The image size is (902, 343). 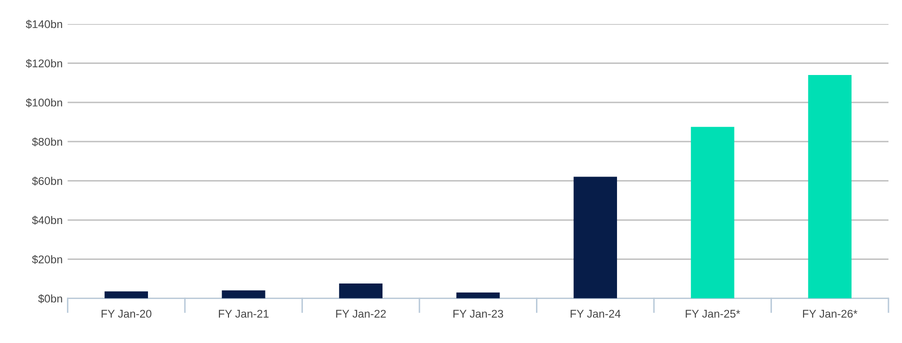 What do you see at coordinates (361, 314) in the screenshot?
I see `x-tick-label: FY Jan-22` at bounding box center [361, 314].